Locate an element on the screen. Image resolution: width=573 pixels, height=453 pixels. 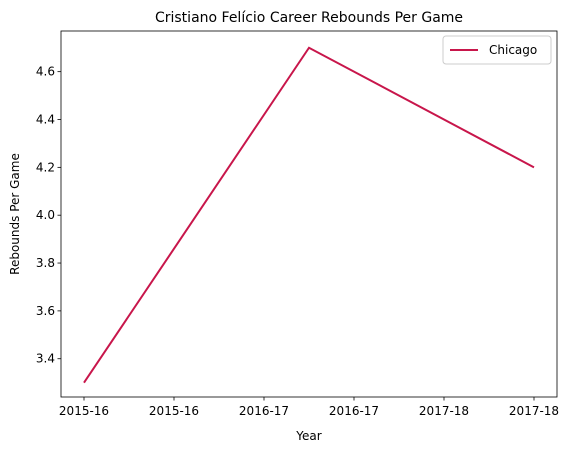
y-tick-label: 4.6 is located at coordinates (45, 72).